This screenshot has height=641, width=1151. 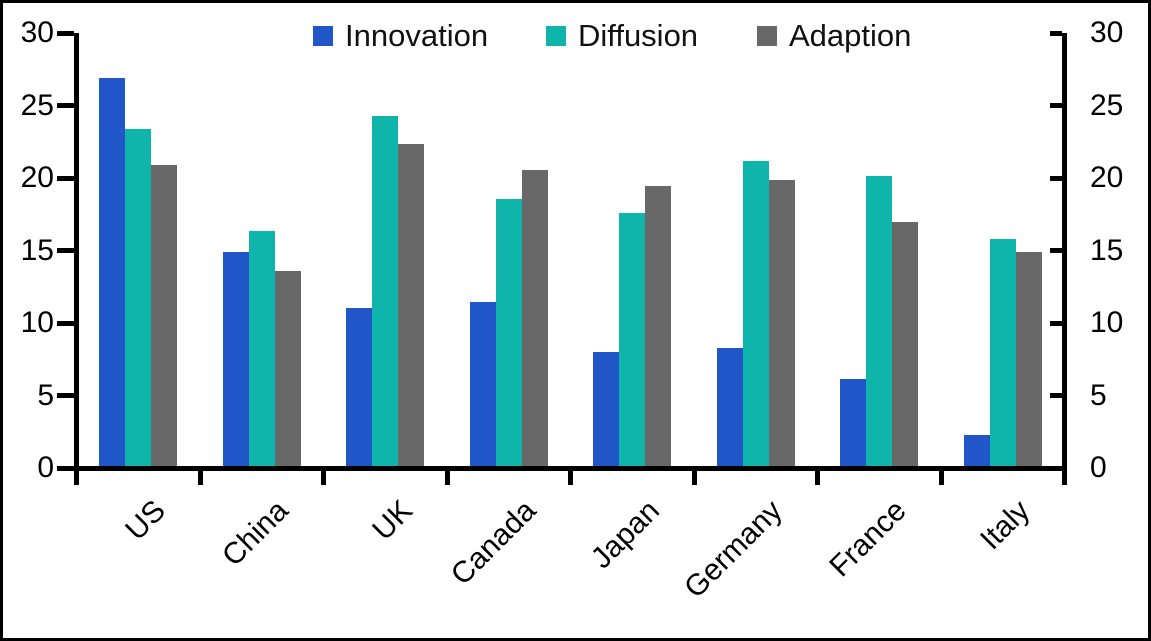 What do you see at coordinates (392, 520) in the screenshot?
I see `x-axis-category-label-uk: UK` at bounding box center [392, 520].